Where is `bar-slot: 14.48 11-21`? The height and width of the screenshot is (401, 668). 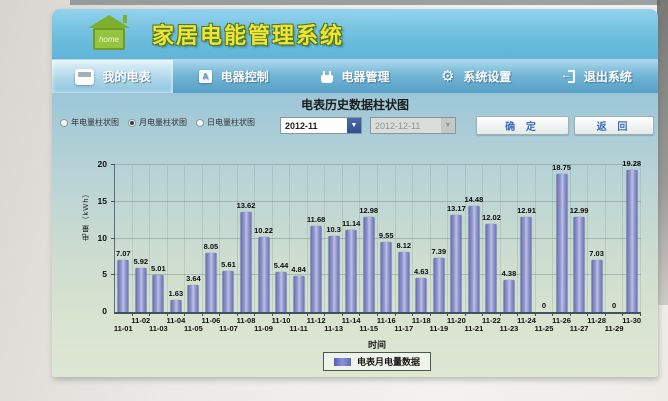
bar-slot: 14.48 11-21 is located at coordinates (474, 249).